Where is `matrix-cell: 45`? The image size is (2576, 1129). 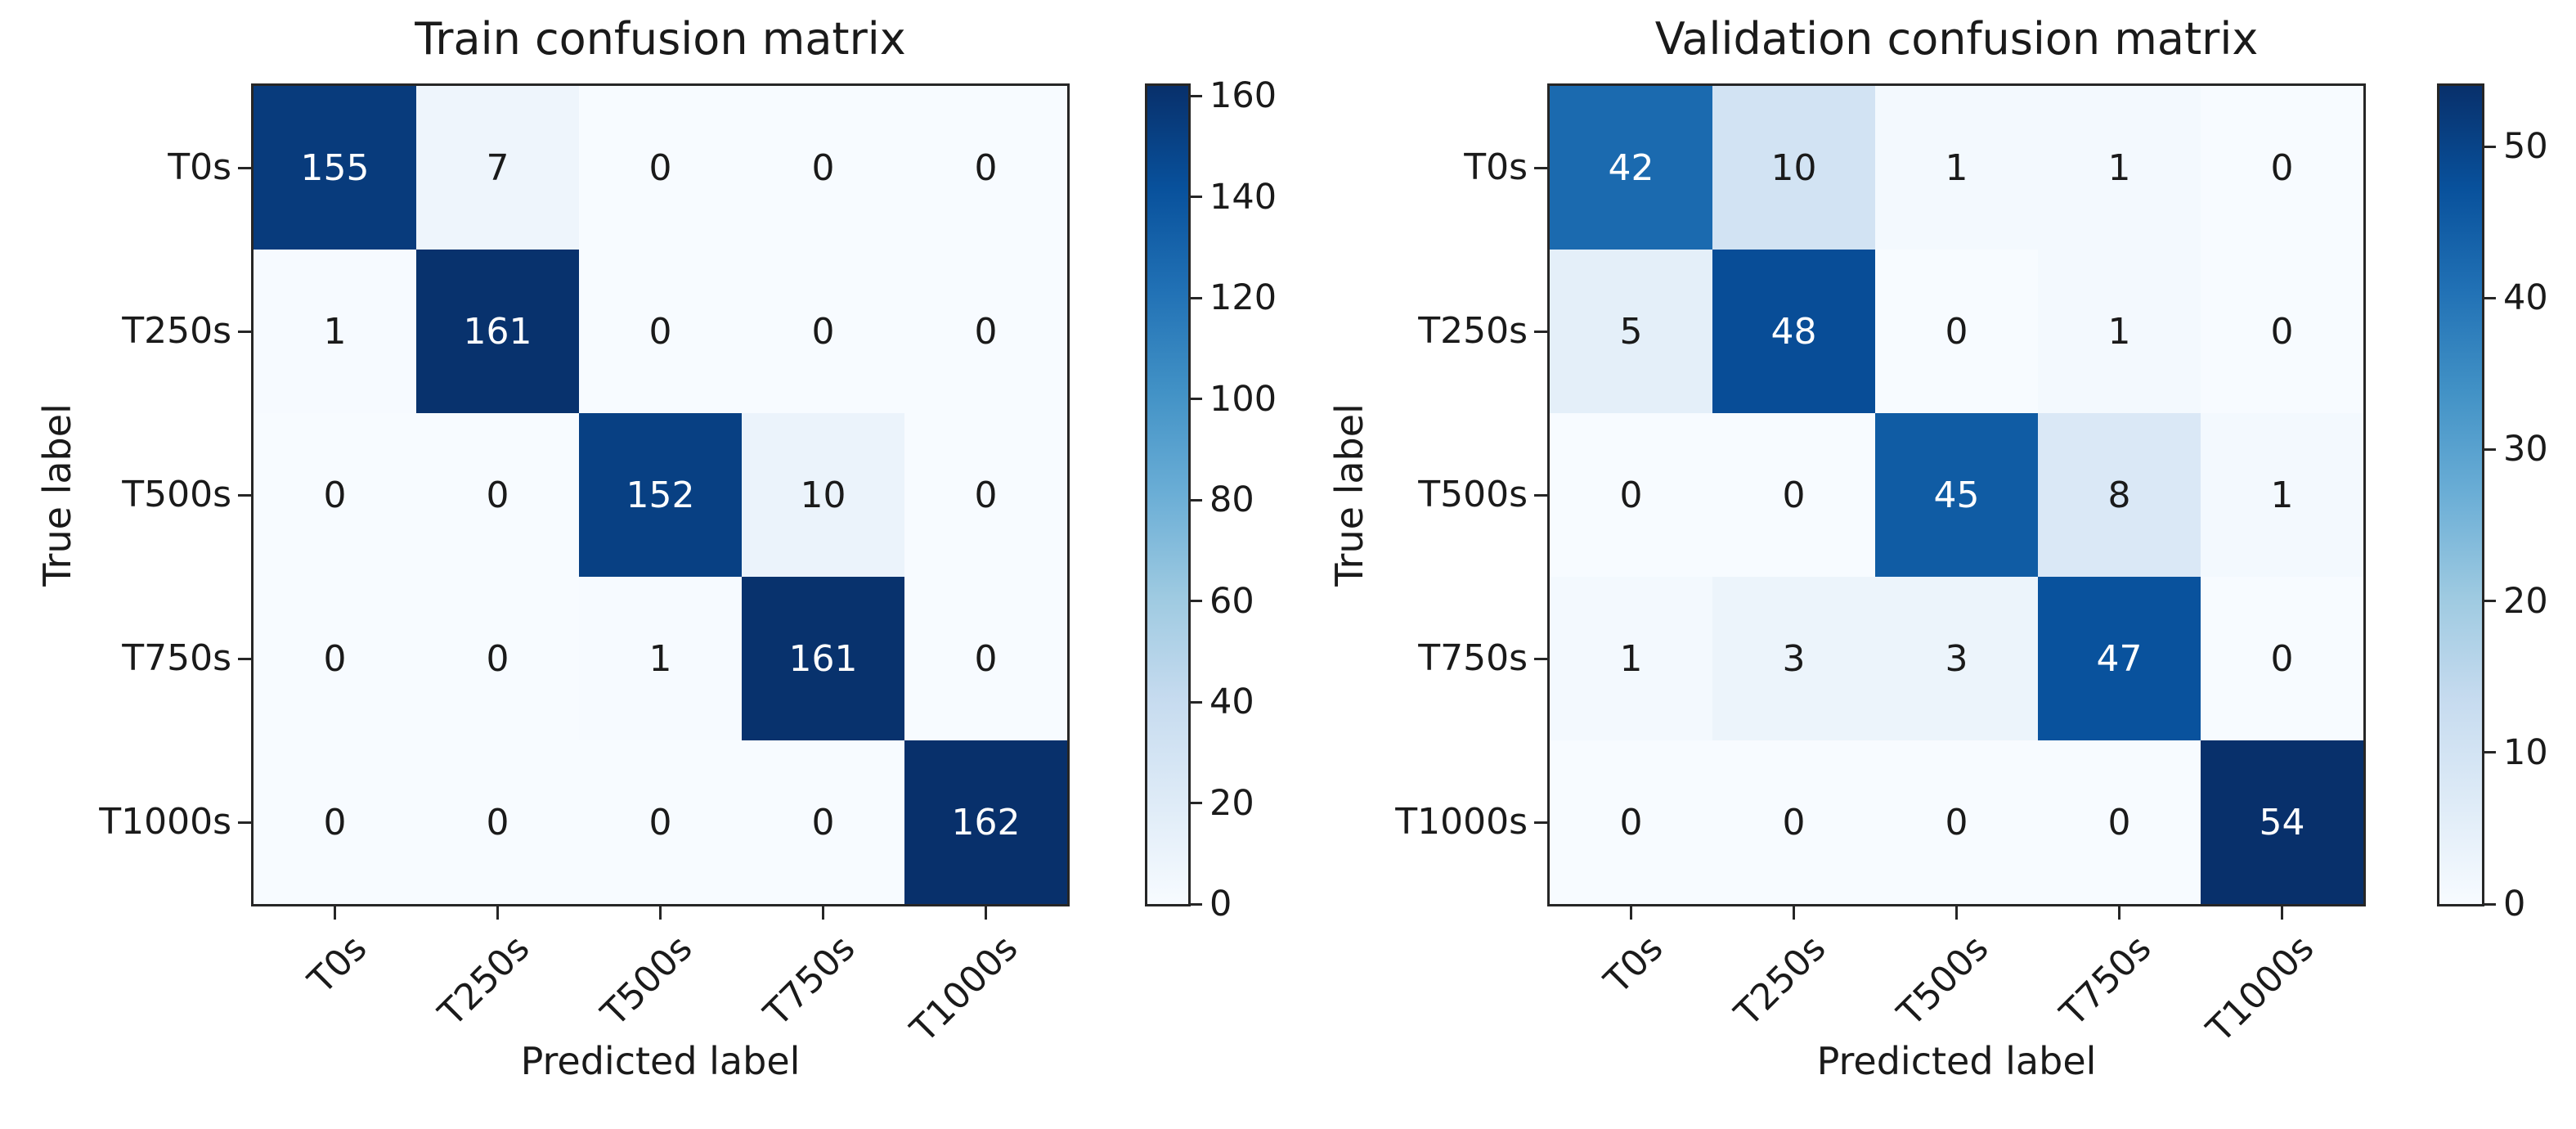
matrix-cell: 45 is located at coordinates (1957, 495).